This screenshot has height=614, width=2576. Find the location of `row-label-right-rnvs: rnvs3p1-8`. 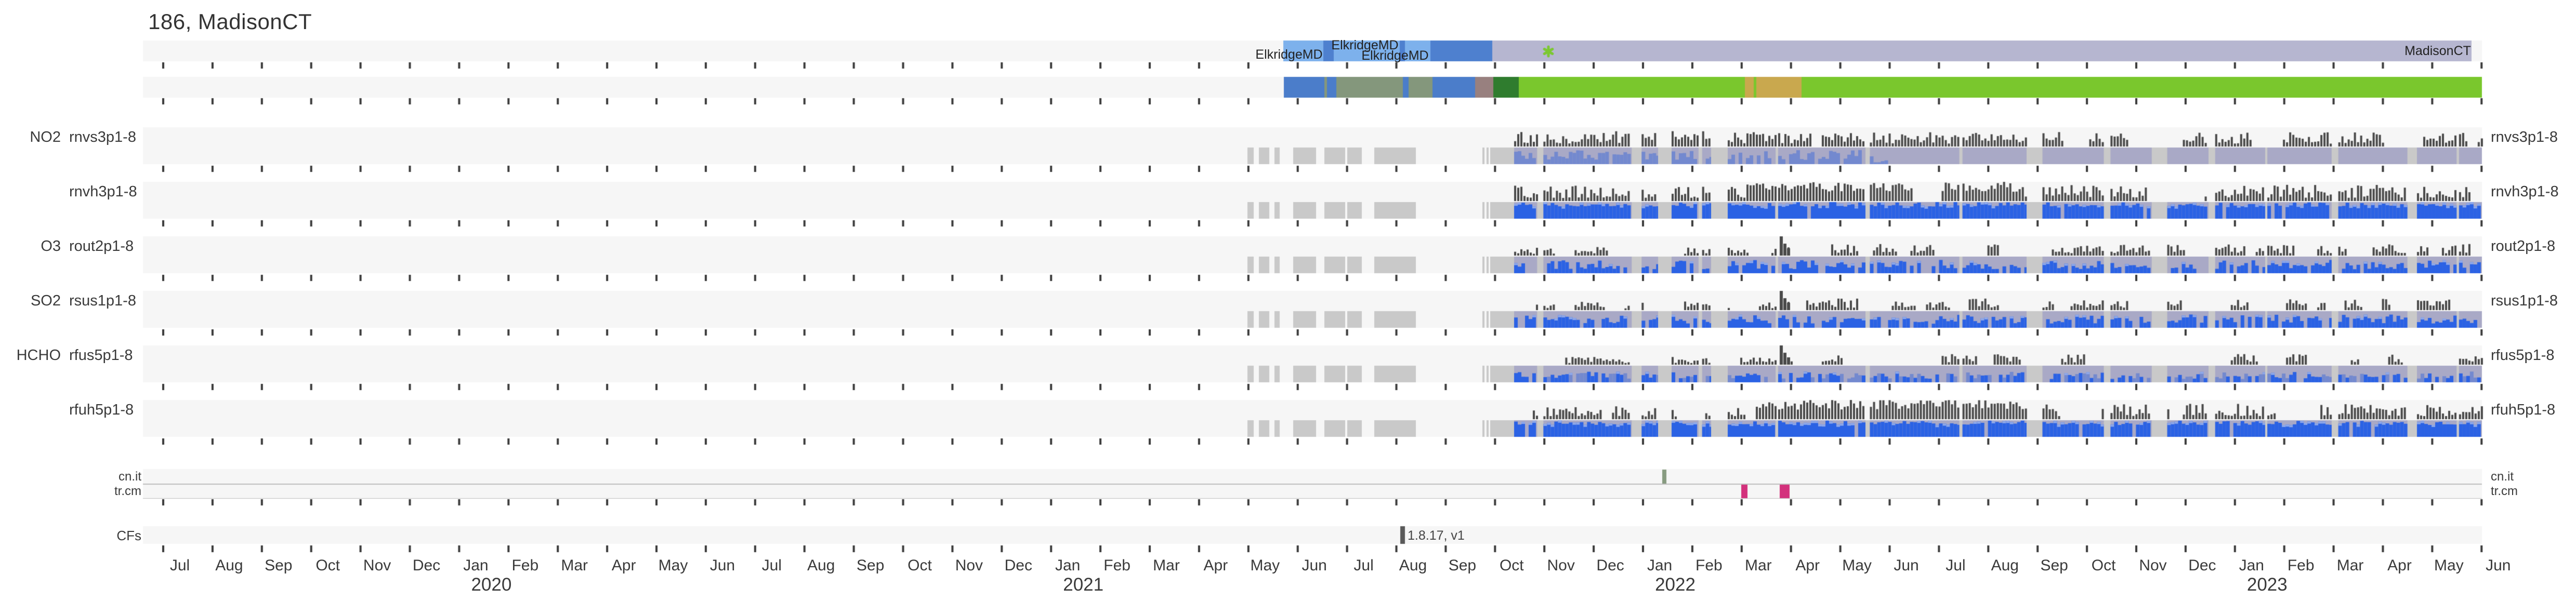

row-label-right-rnvs: rnvs3p1-8 is located at coordinates (2524, 137).